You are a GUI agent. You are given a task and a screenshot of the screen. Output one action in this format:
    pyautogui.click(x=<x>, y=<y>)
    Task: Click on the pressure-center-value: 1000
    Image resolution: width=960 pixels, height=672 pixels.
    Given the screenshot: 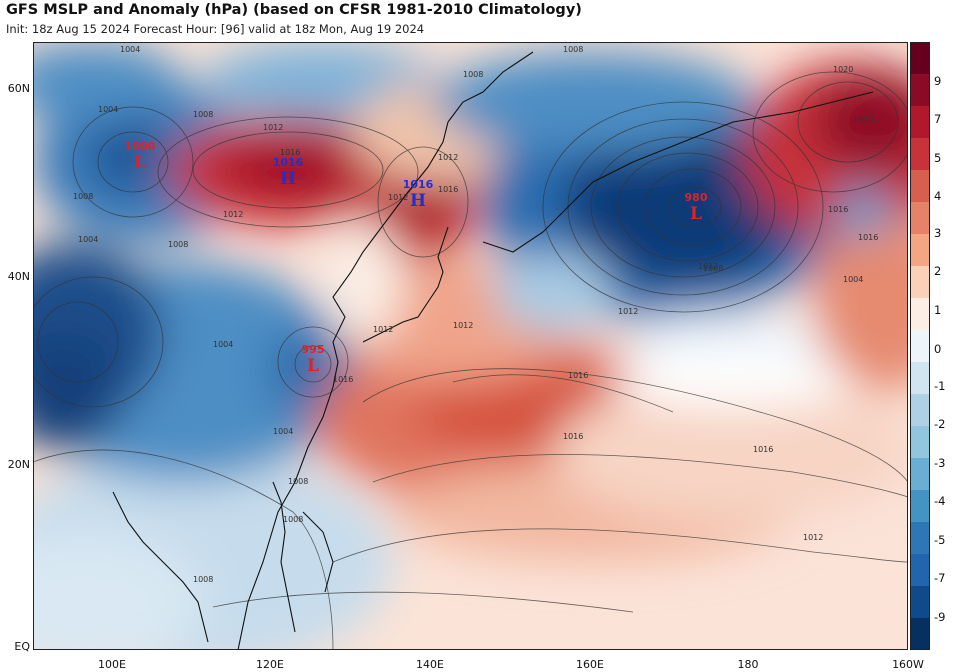 What is the action you would take?
    pyautogui.click(x=140, y=146)
    